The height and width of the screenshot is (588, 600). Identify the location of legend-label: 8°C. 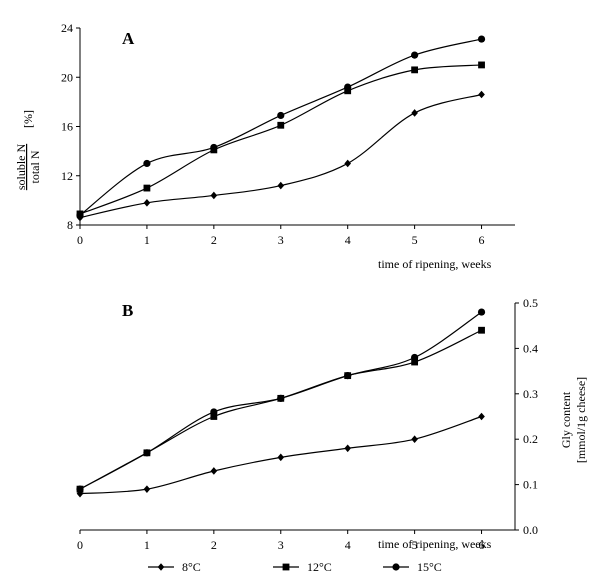
(191, 567).